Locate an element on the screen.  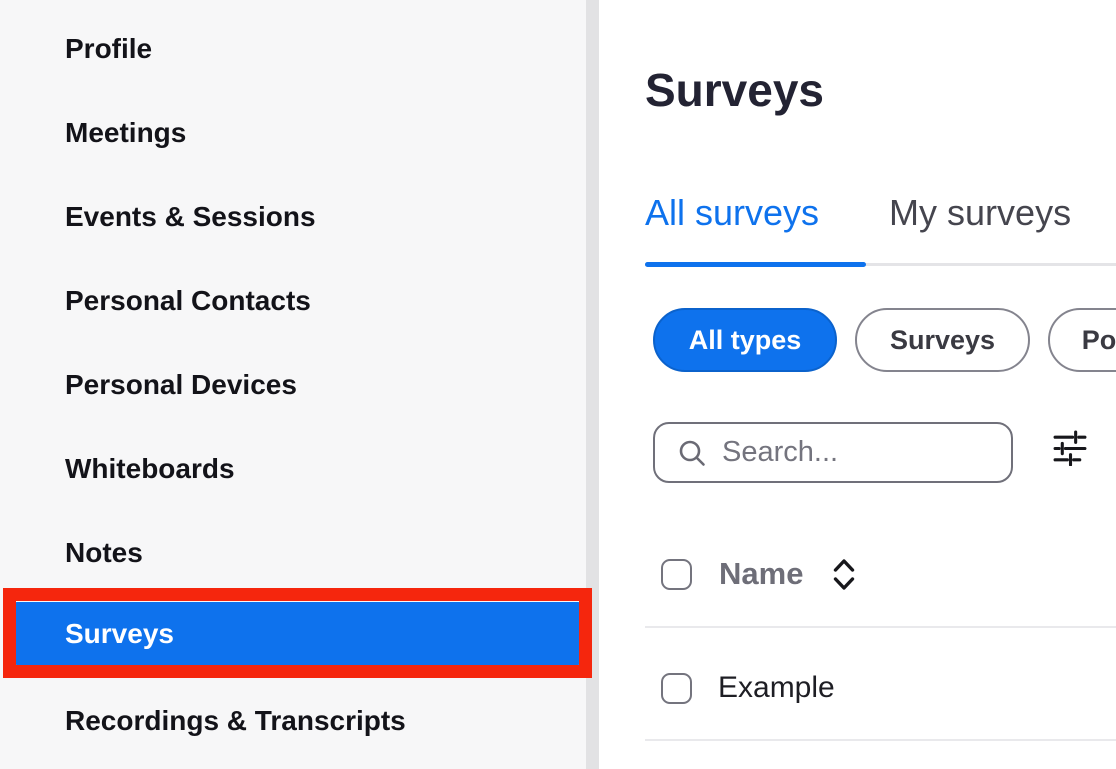
sidebar-item-surveys: Surveys is located at coordinates (297, 633).